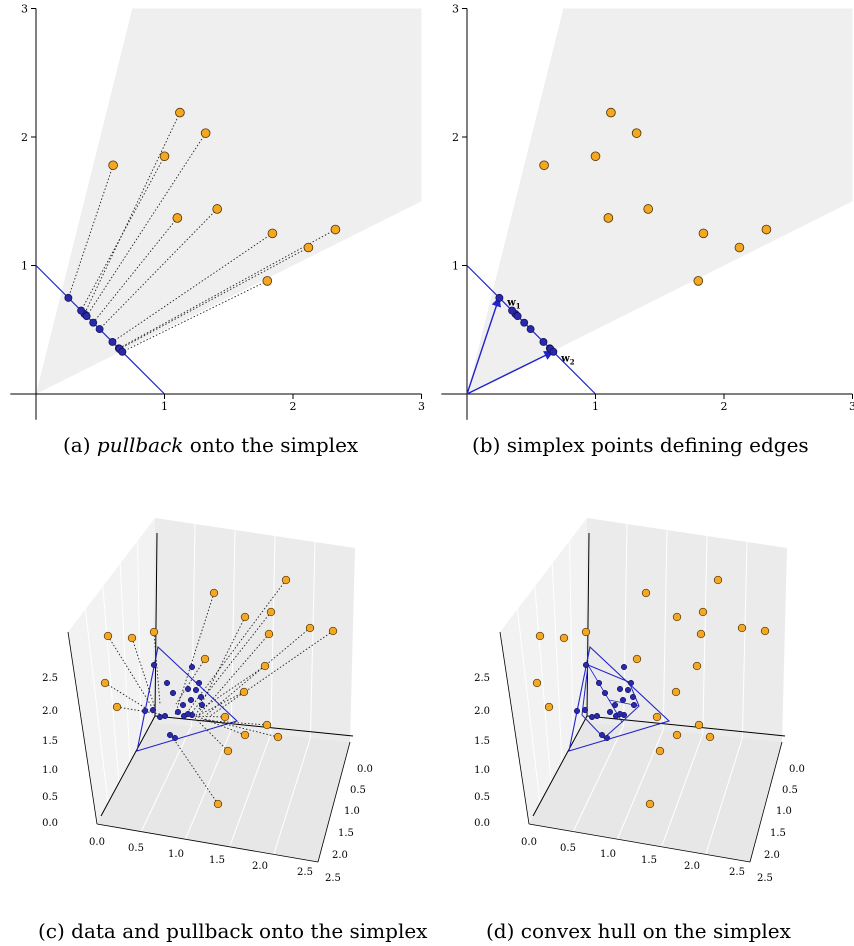 The height and width of the screenshot is (946, 854). What do you see at coordinates (340, 855) in the screenshot?
I see `y-tick-label: 2.0` at bounding box center [340, 855].